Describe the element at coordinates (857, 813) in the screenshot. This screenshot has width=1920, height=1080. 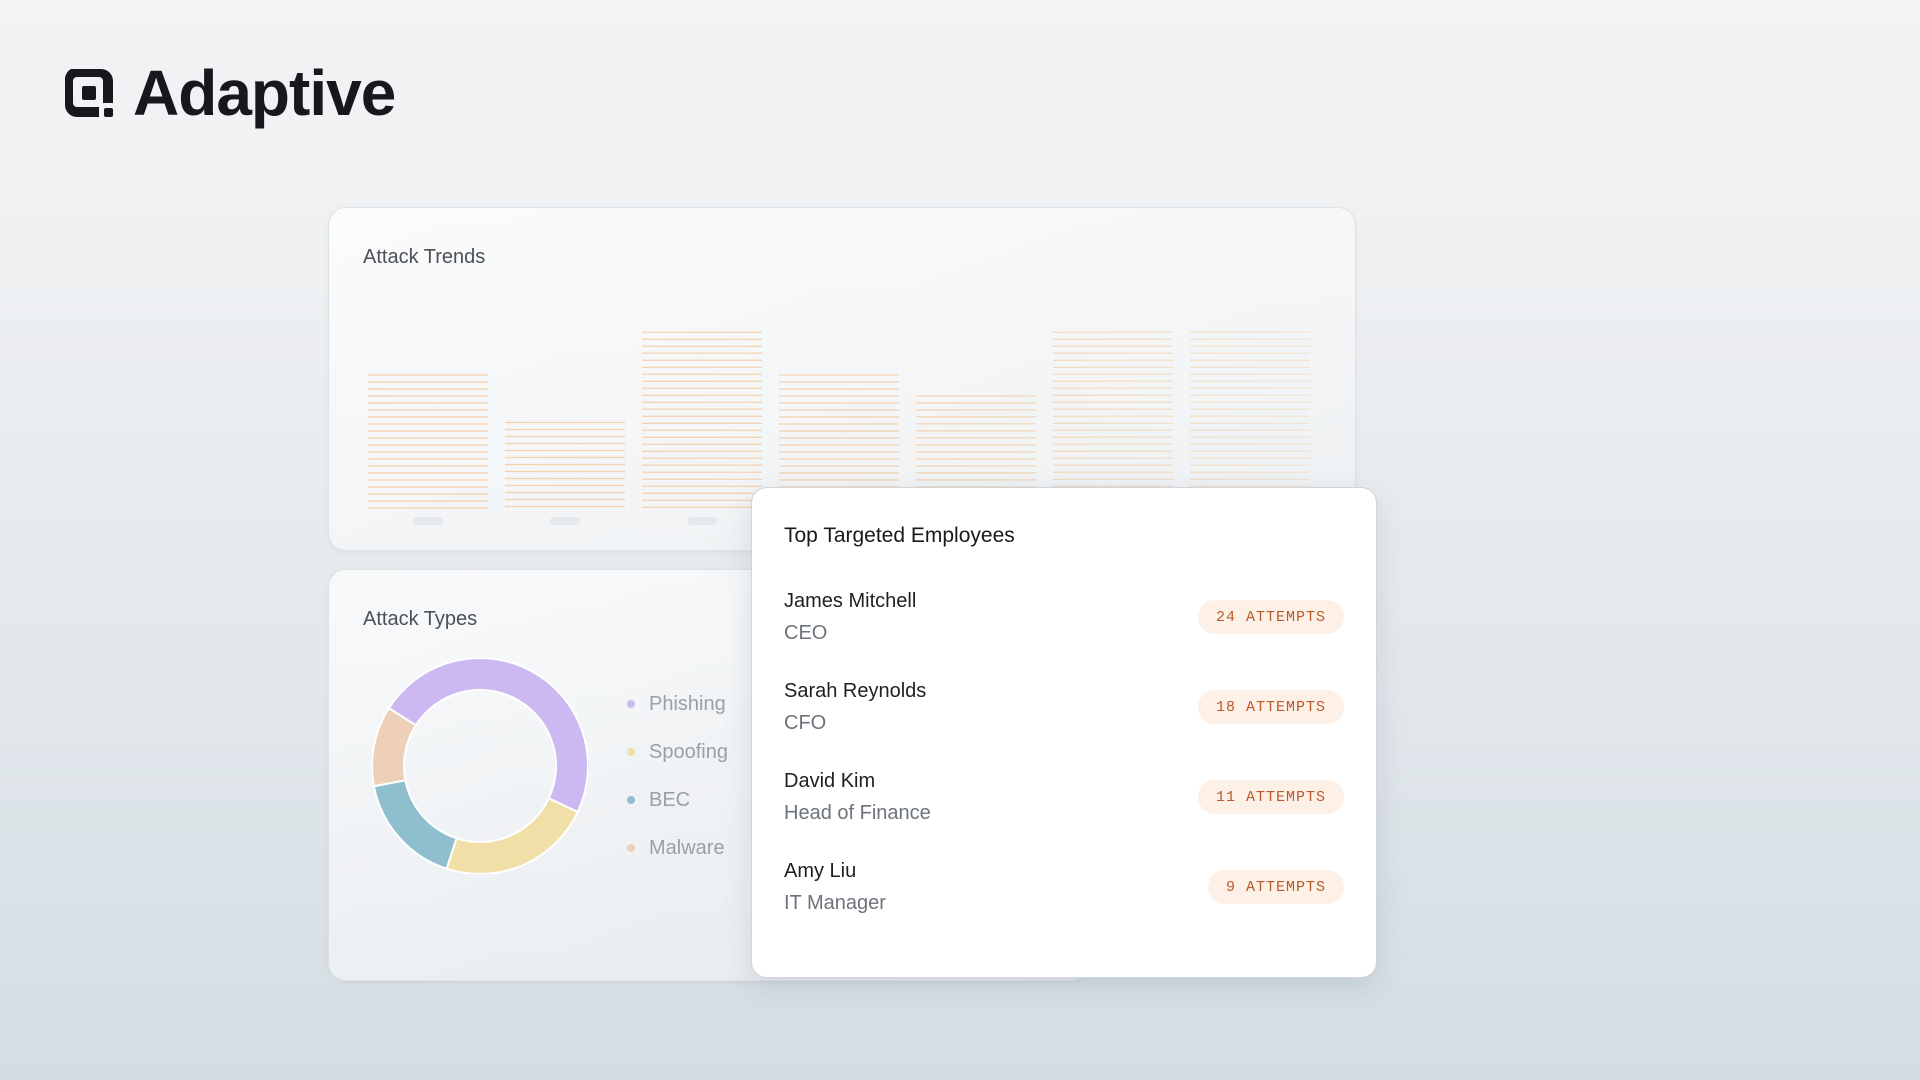
I see `employee-role: Head of Finance` at that location.